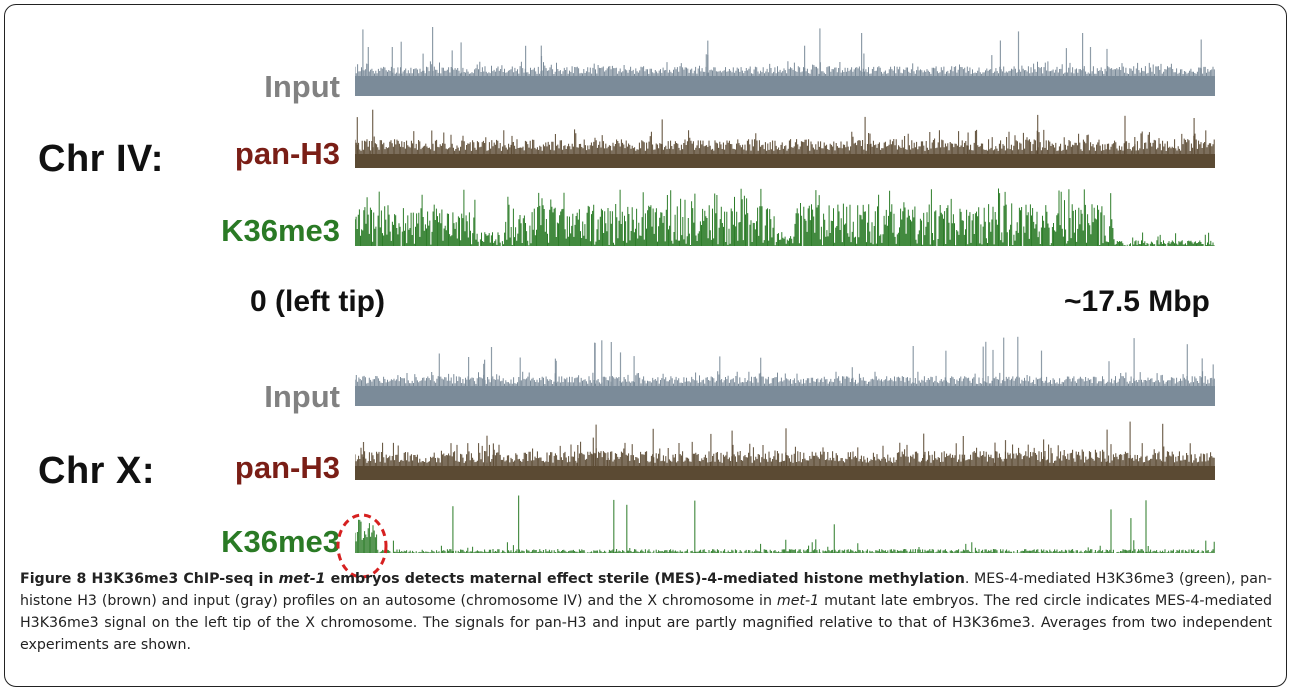 The width and height of the screenshot is (1293, 693). What do you see at coordinates (101, 159) in the screenshot?
I see `chr-iv-label: Chr IV:` at bounding box center [101, 159].